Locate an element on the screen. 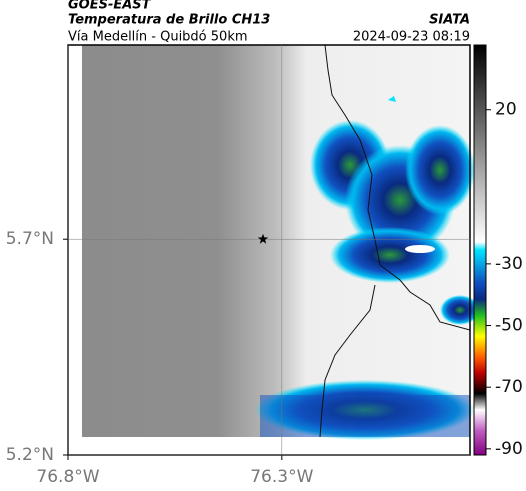  colorbar-label: 20 is located at coordinates (506, 110).